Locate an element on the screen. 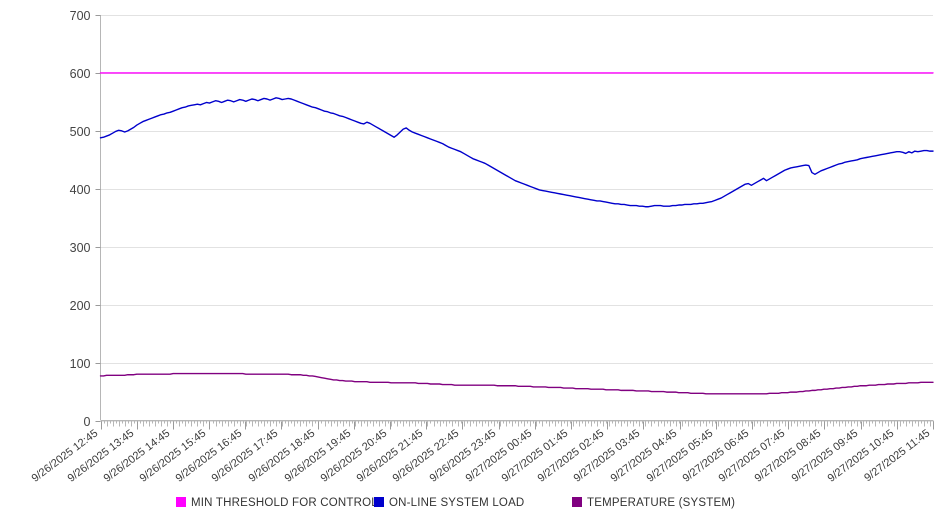 This screenshot has width=946, height=526. x-axis-major-ticks is located at coordinates (517, 425).